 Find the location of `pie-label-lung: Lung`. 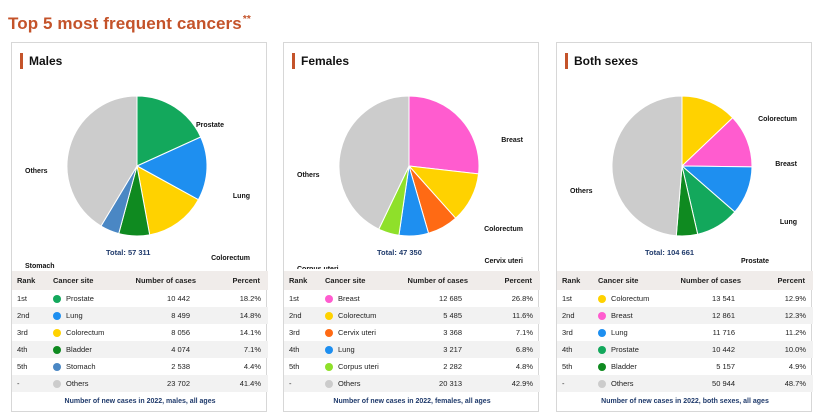

pie-label-lung: Lung is located at coordinates (788, 222).